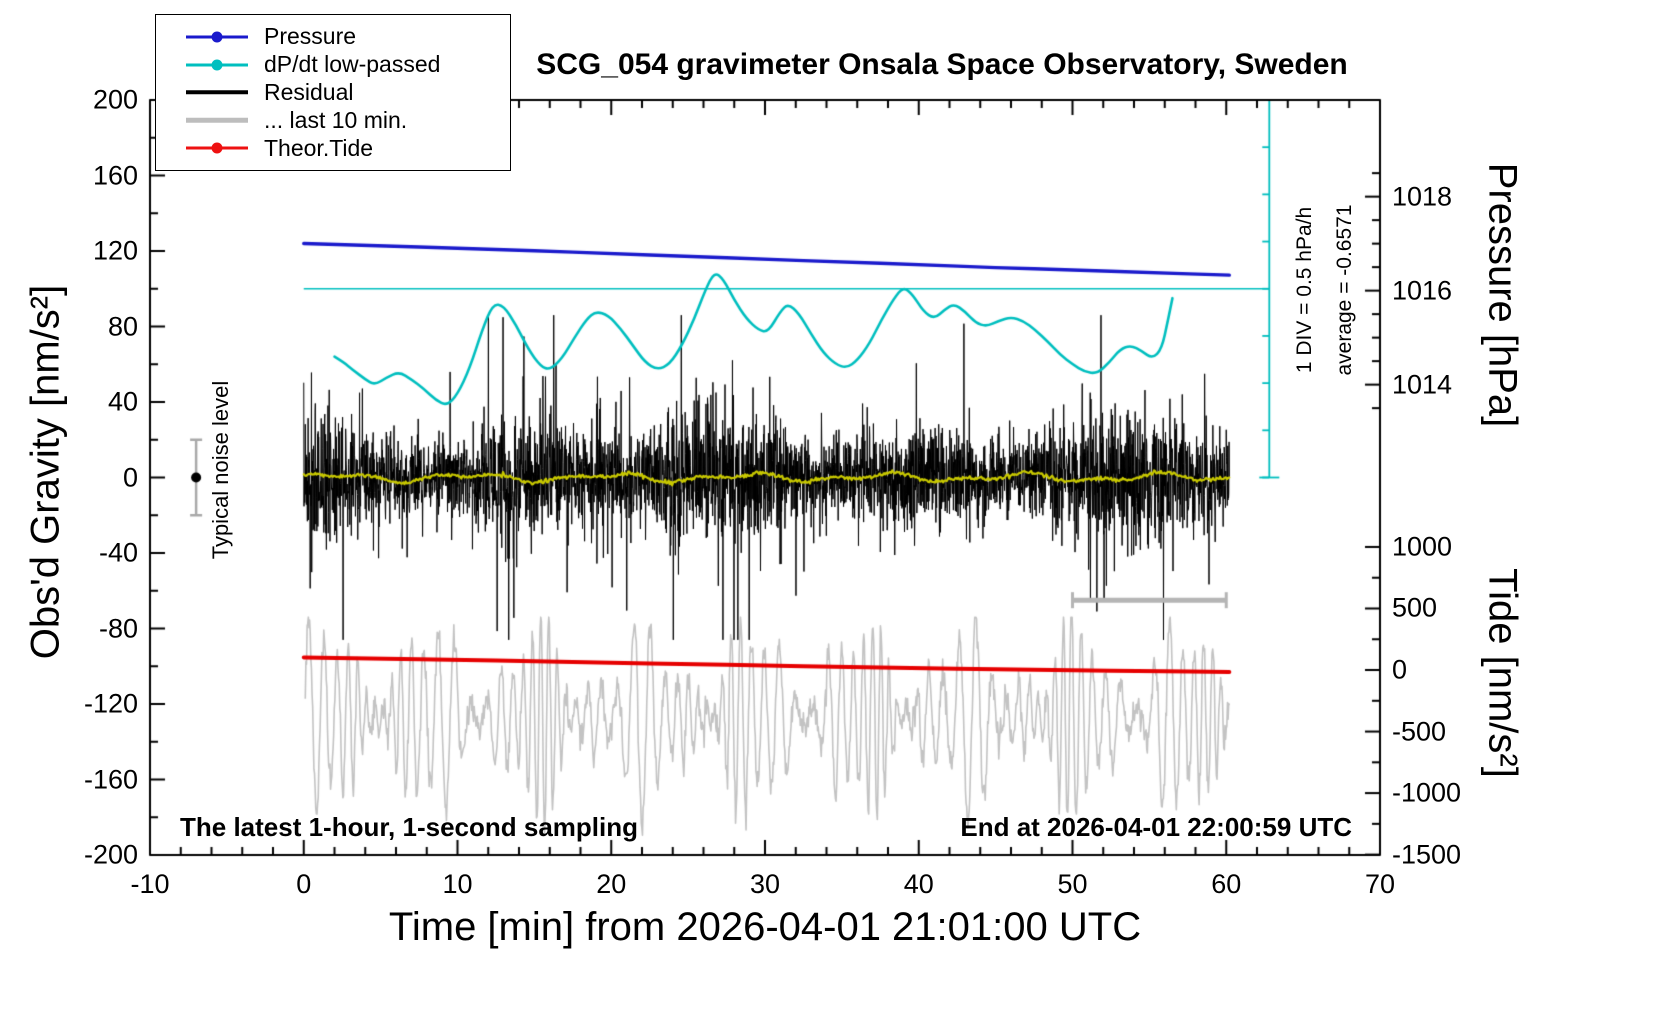  I want to click on sampling-note: The latest 1-hour, 1-second sampling, so click(409, 827).